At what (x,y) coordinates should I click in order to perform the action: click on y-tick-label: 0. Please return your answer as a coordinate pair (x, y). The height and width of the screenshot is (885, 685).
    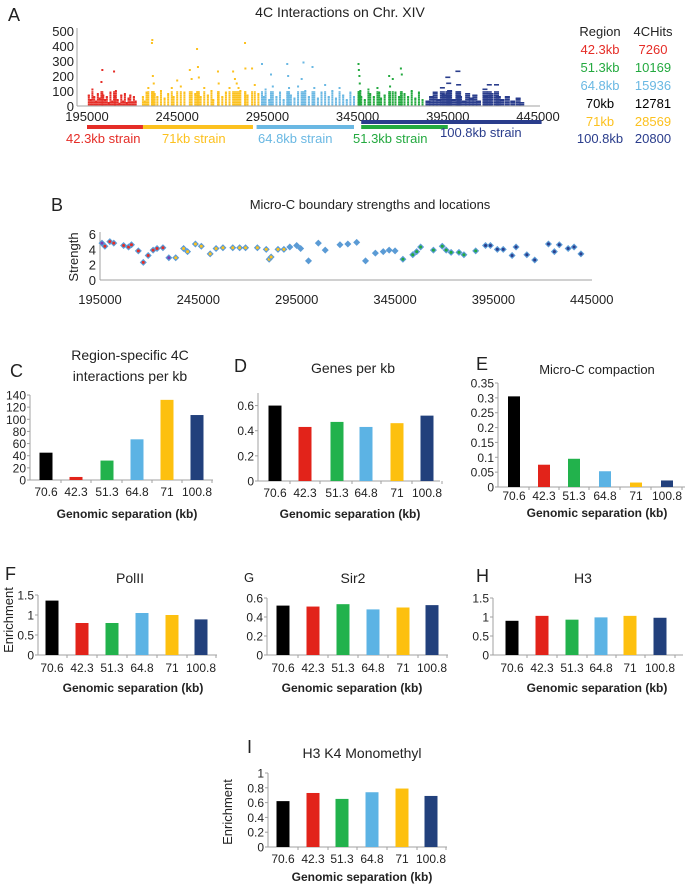
    Looking at the image, I should click on (485, 656).